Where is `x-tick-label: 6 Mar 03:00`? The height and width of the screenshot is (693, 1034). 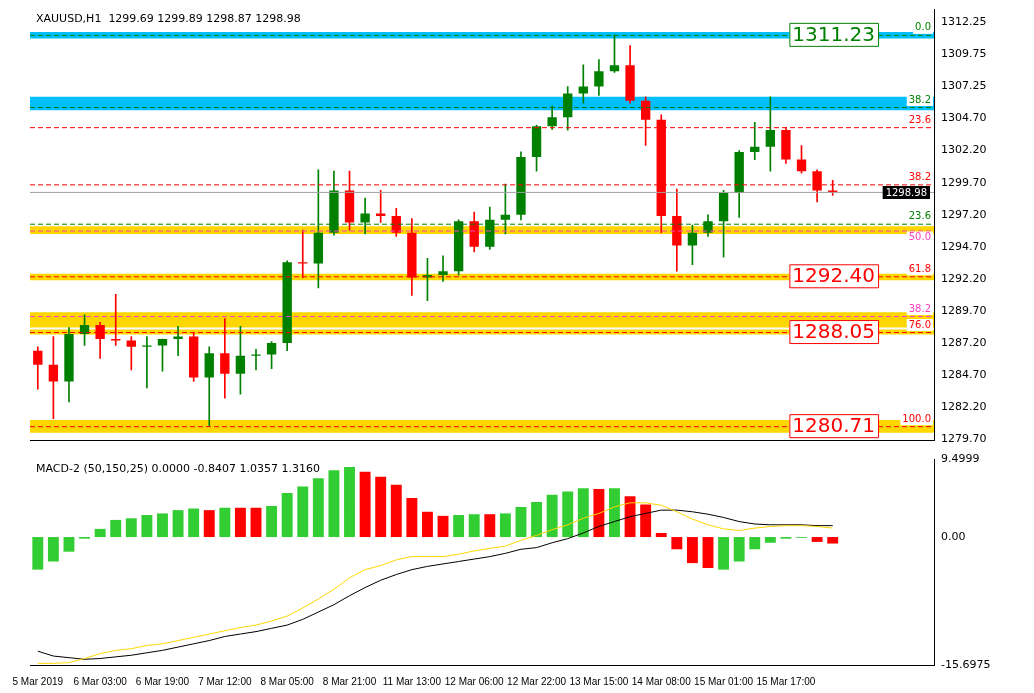 x-tick-label: 6 Mar 03:00 is located at coordinates (100, 681).